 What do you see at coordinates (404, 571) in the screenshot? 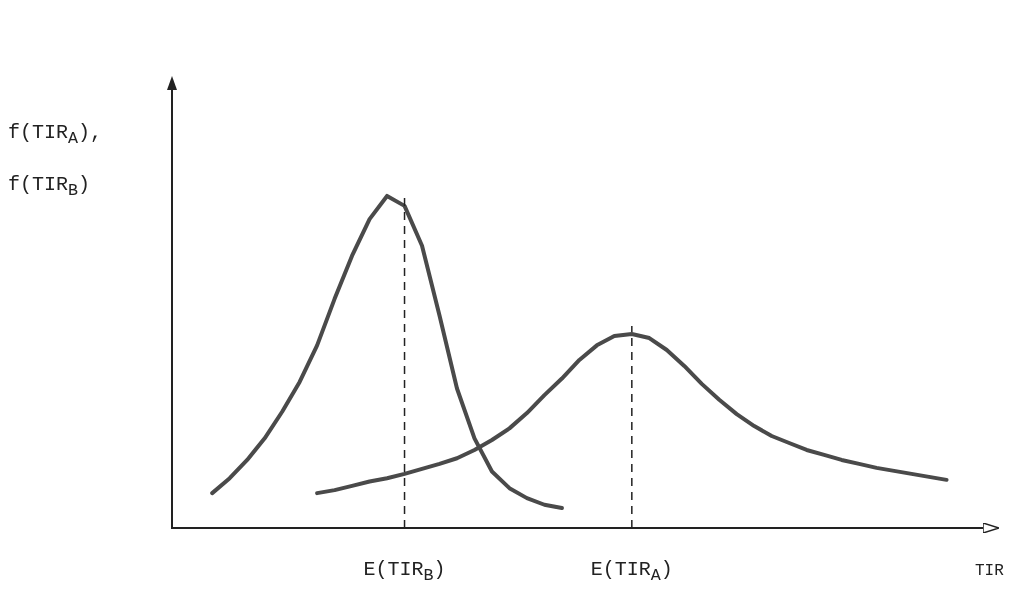
I see `x-tick-label: E(TIR$_{B}$)` at bounding box center [404, 571].